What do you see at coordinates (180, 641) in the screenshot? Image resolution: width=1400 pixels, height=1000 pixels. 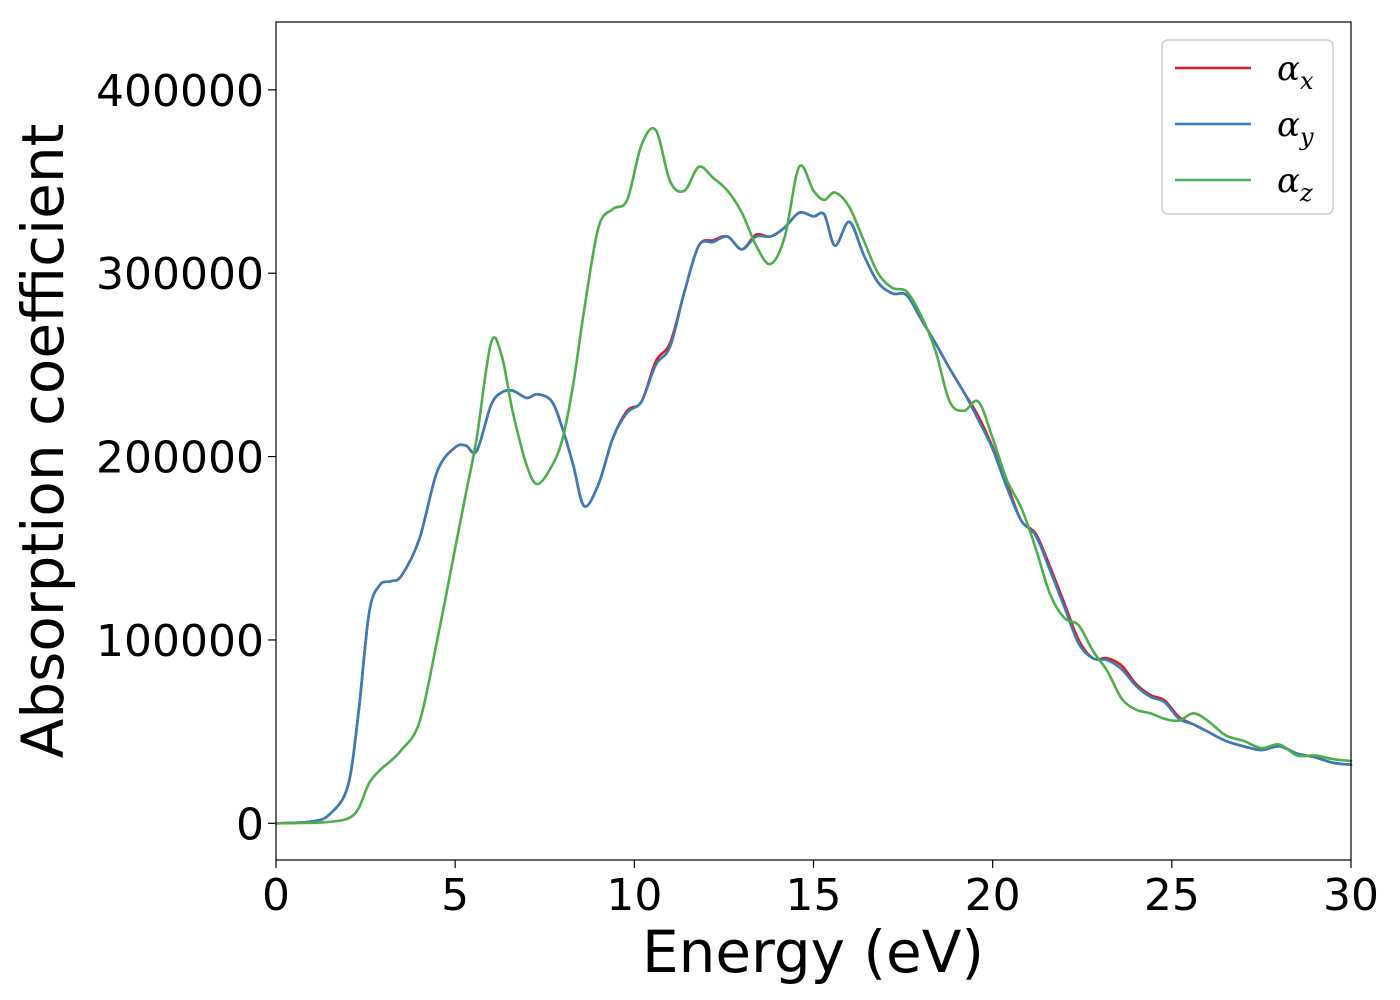 I see `y-tick-label: 100000` at bounding box center [180, 641].